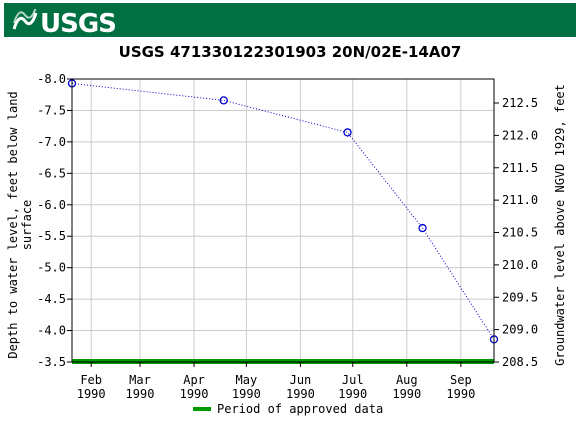  I want to click on y-left-tick-label: -8.0, so click(51, 79).